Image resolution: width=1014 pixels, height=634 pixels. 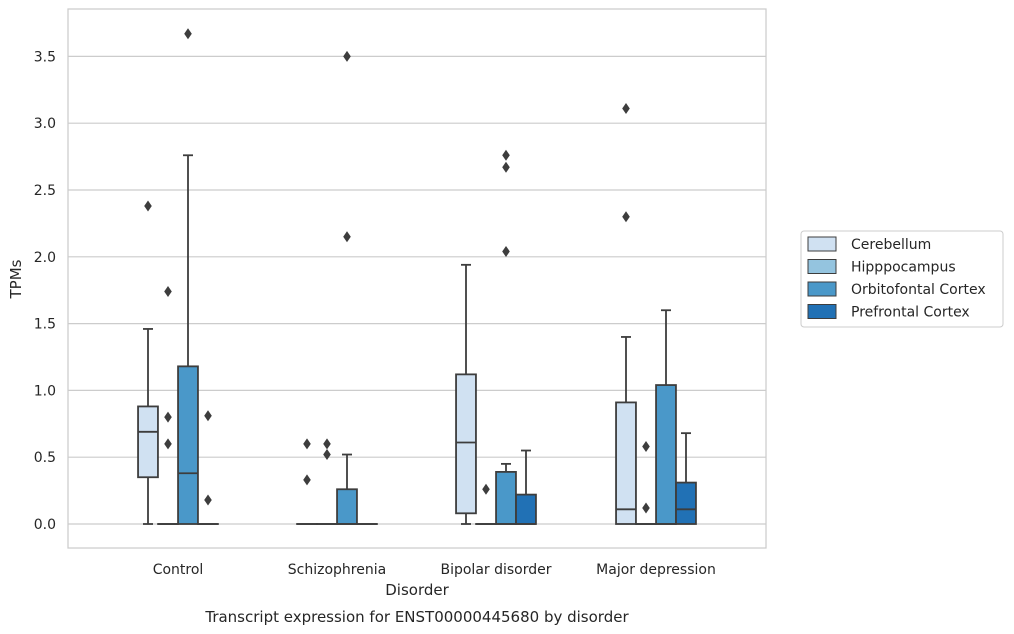 I want to click on legend-label: Prefrontal Cortex, so click(x=910, y=313).